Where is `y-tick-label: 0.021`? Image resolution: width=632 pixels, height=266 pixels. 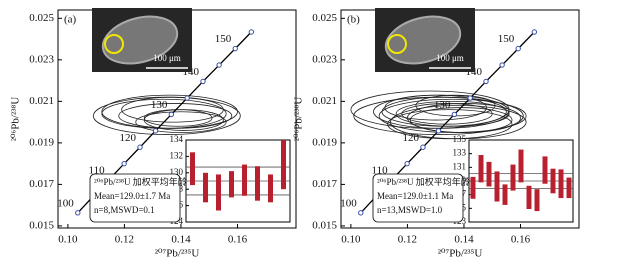 y-tick-label: 0.021 is located at coordinates (324, 101).